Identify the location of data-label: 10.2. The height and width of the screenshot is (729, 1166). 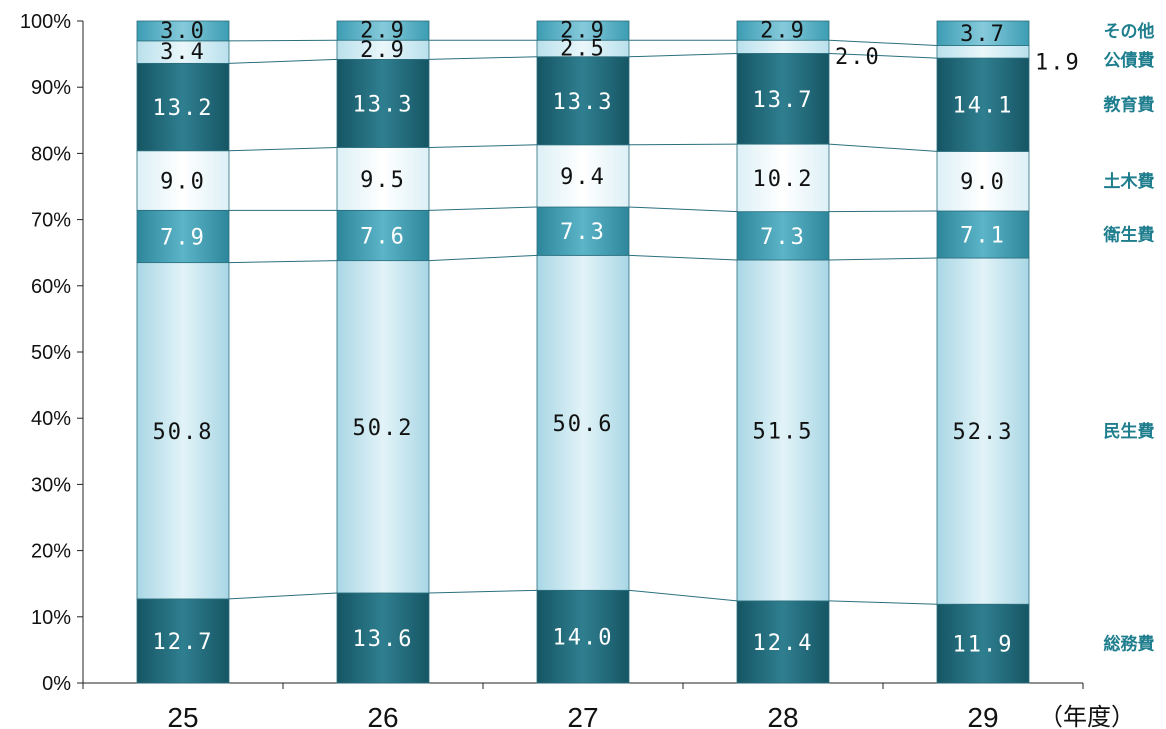
(783, 179).